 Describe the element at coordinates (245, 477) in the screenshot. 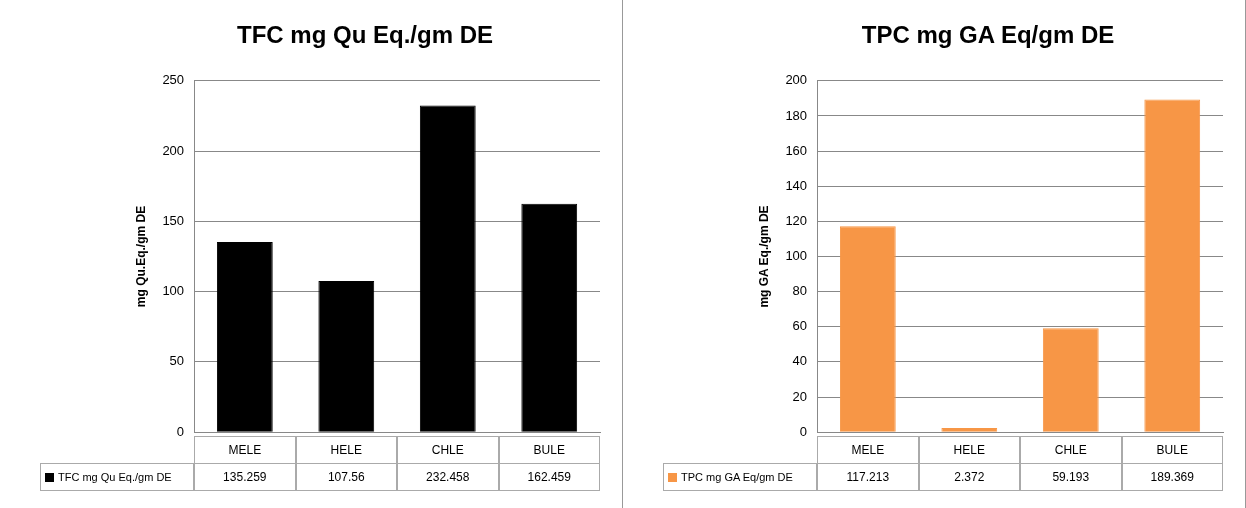

I see `data-label: 135.259` at that location.